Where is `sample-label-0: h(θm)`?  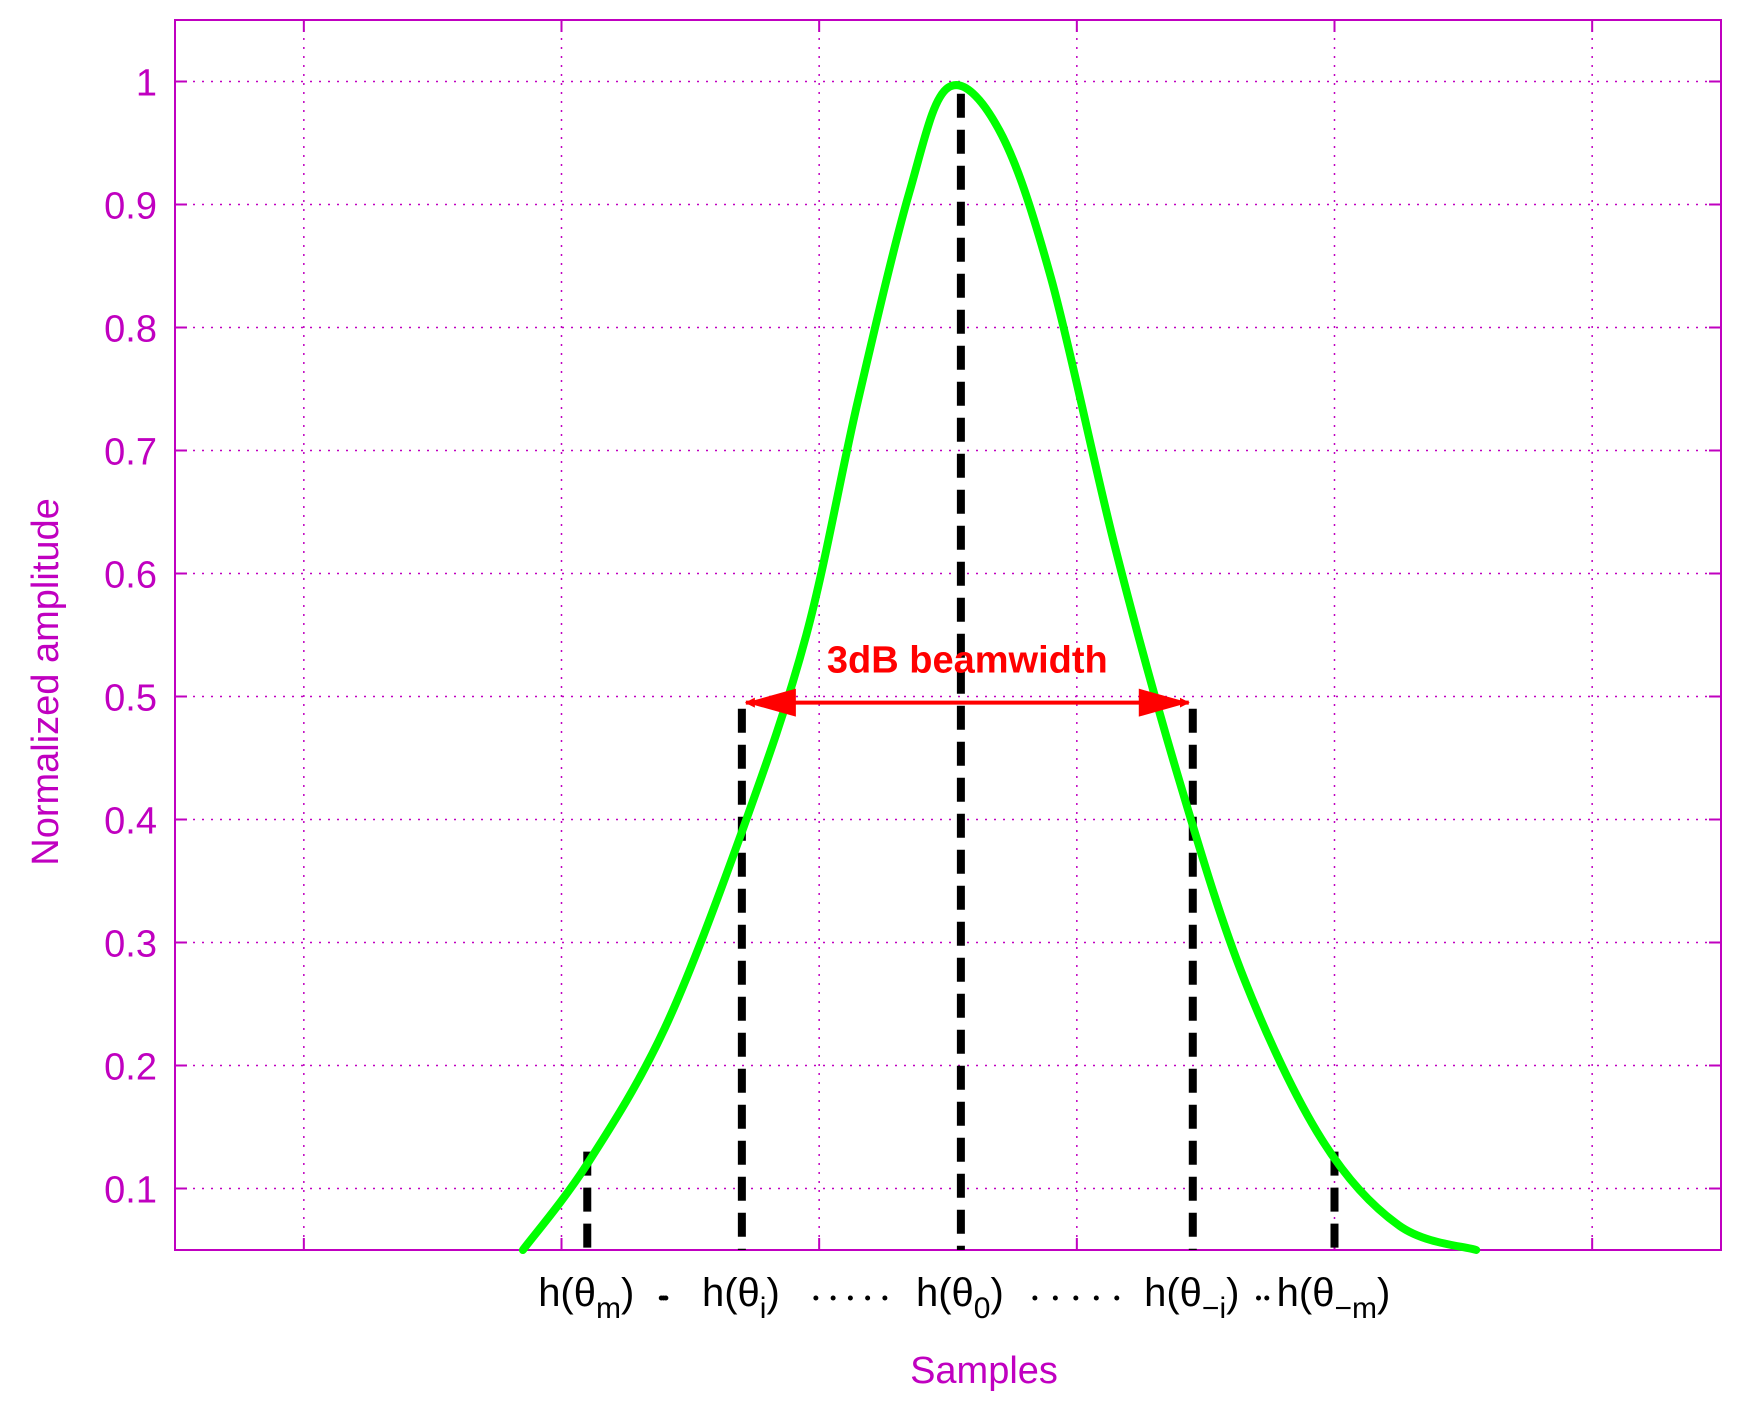
sample-label-0: h(θm) is located at coordinates (586, 1298).